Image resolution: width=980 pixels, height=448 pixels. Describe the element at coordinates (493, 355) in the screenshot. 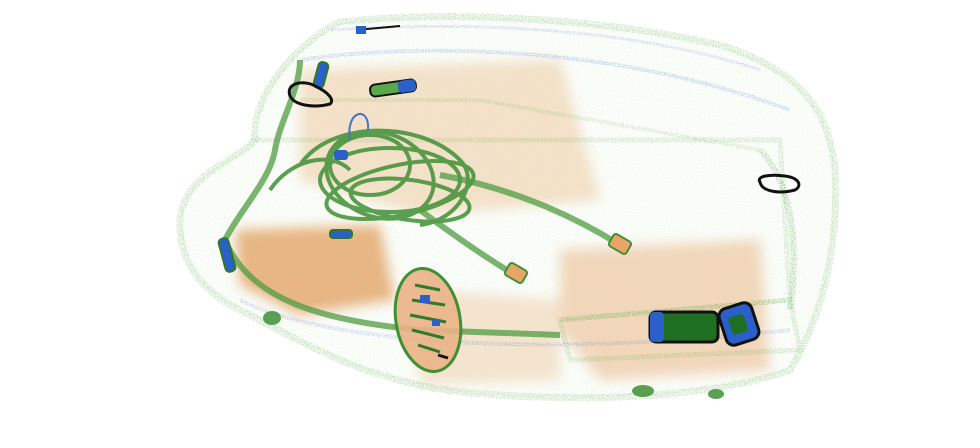

I see `bag-feet` at that location.